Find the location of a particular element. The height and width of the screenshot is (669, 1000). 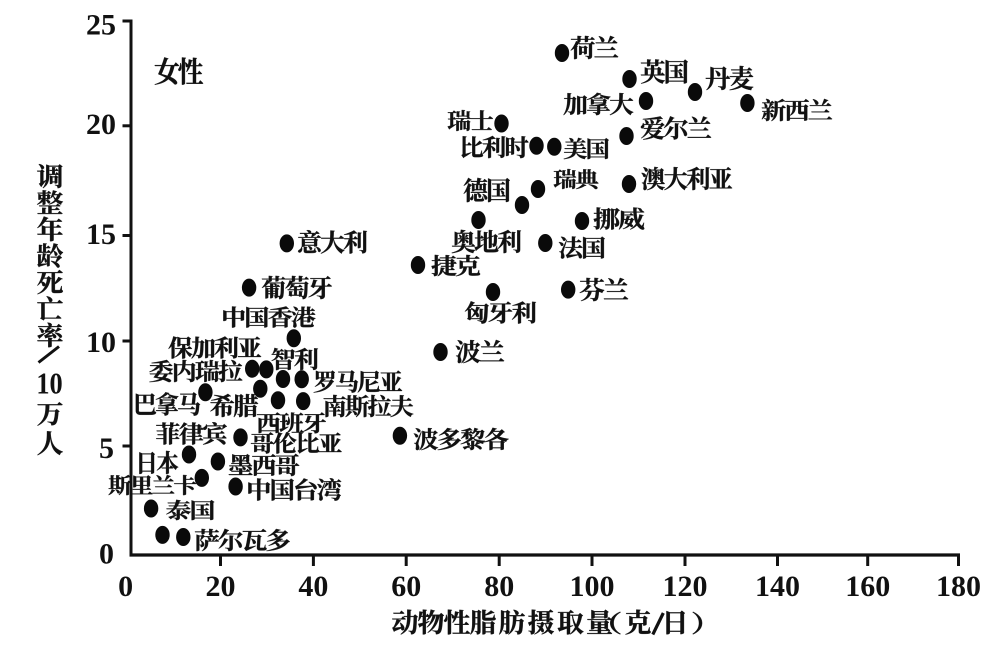

svg-text: 120 is located at coordinates (685, 586).